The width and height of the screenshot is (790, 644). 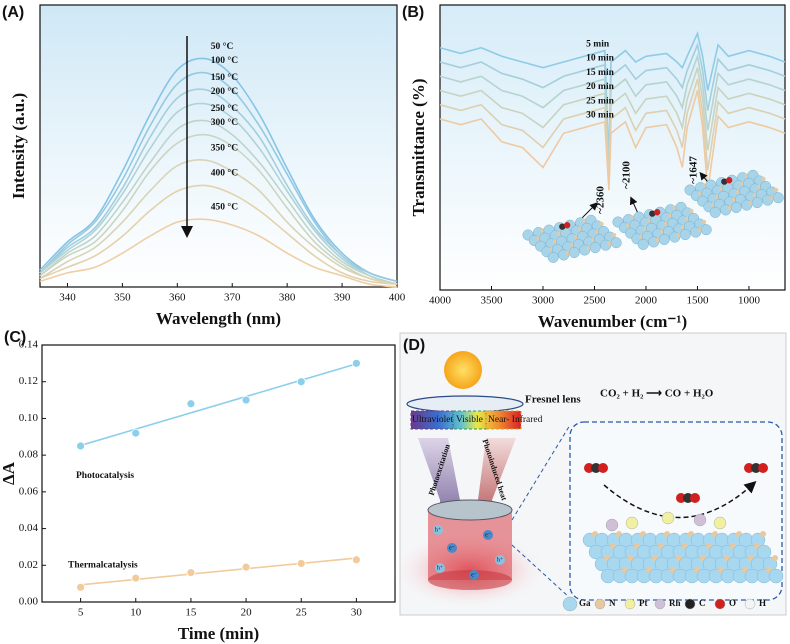 What do you see at coordinates (433, 420) in the screenshot?
I see `spectrum-label: Ultraviolet` at bounding box center [433, 420].